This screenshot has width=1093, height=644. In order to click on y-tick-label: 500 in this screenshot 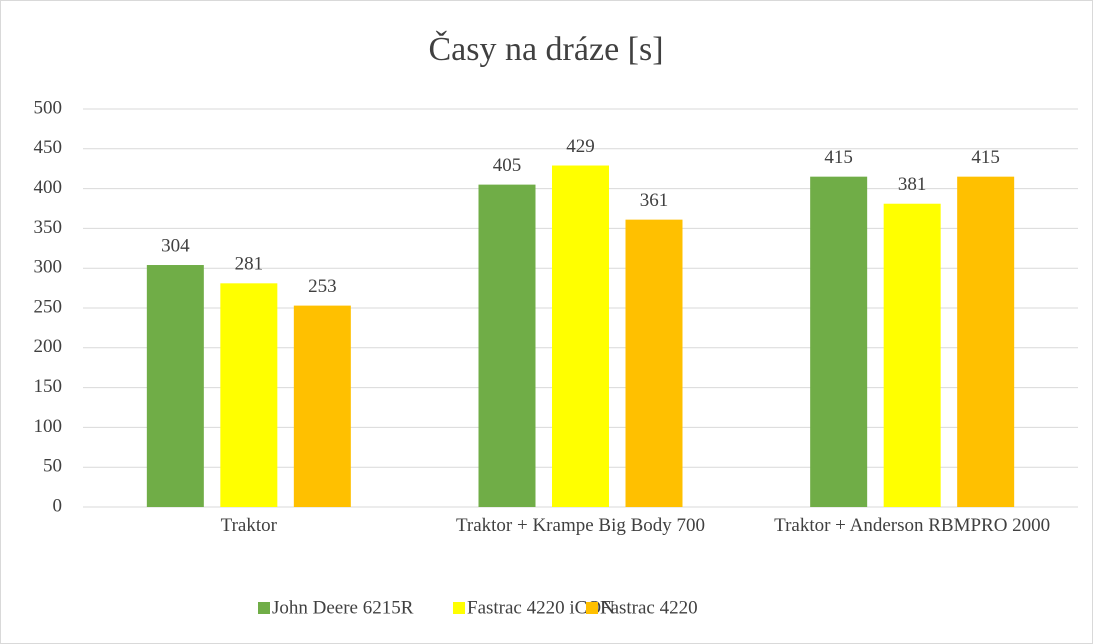, I will do `click(48, 107)`.